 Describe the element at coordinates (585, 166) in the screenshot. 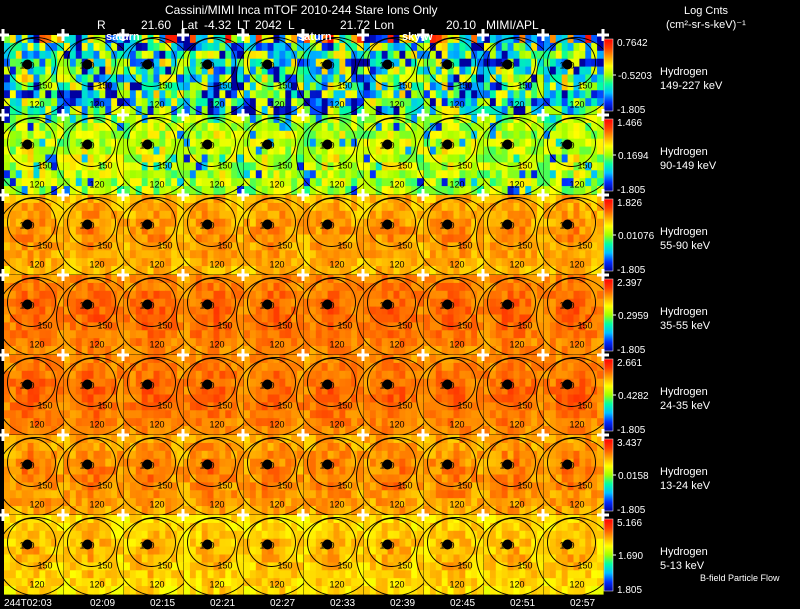

I see `contour-label: 150` at that location.